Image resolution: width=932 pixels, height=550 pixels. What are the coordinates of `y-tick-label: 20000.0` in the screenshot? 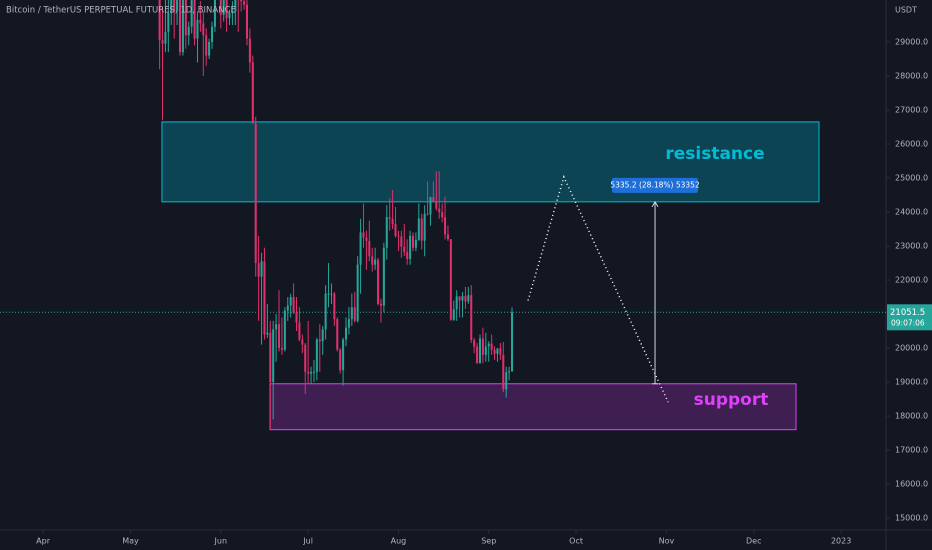 It's located at (911, 348).